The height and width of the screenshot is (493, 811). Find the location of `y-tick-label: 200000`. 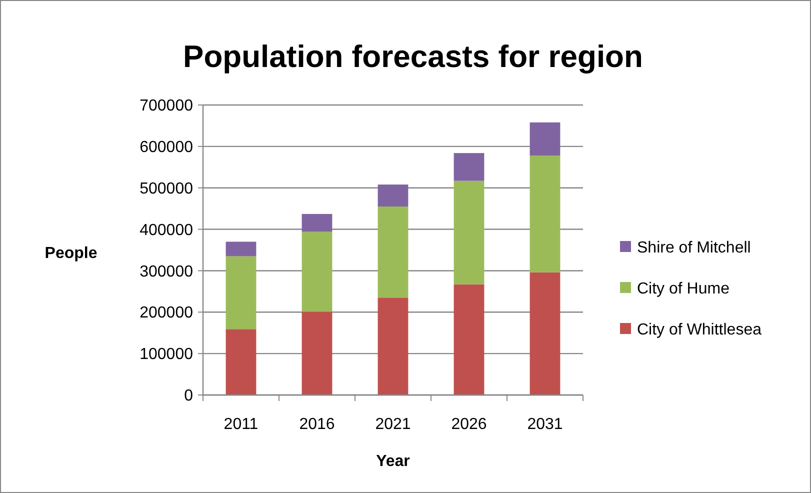

y-tick-label: 200000 is located at coordinates (167, 313).